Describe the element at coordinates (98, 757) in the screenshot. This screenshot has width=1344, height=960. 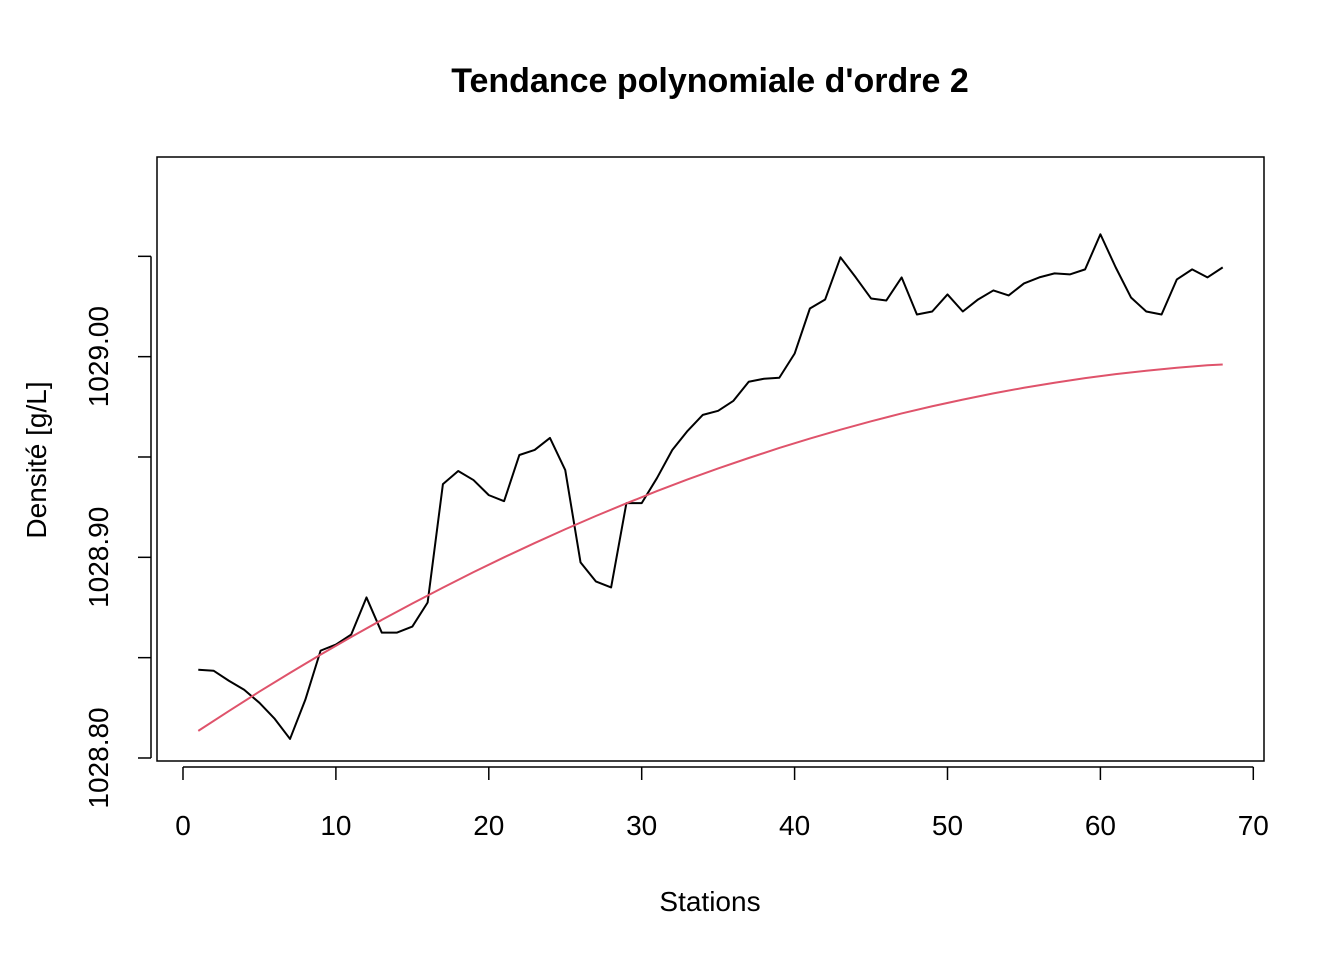
I see `y-tick-label: 1028.80` at that location.